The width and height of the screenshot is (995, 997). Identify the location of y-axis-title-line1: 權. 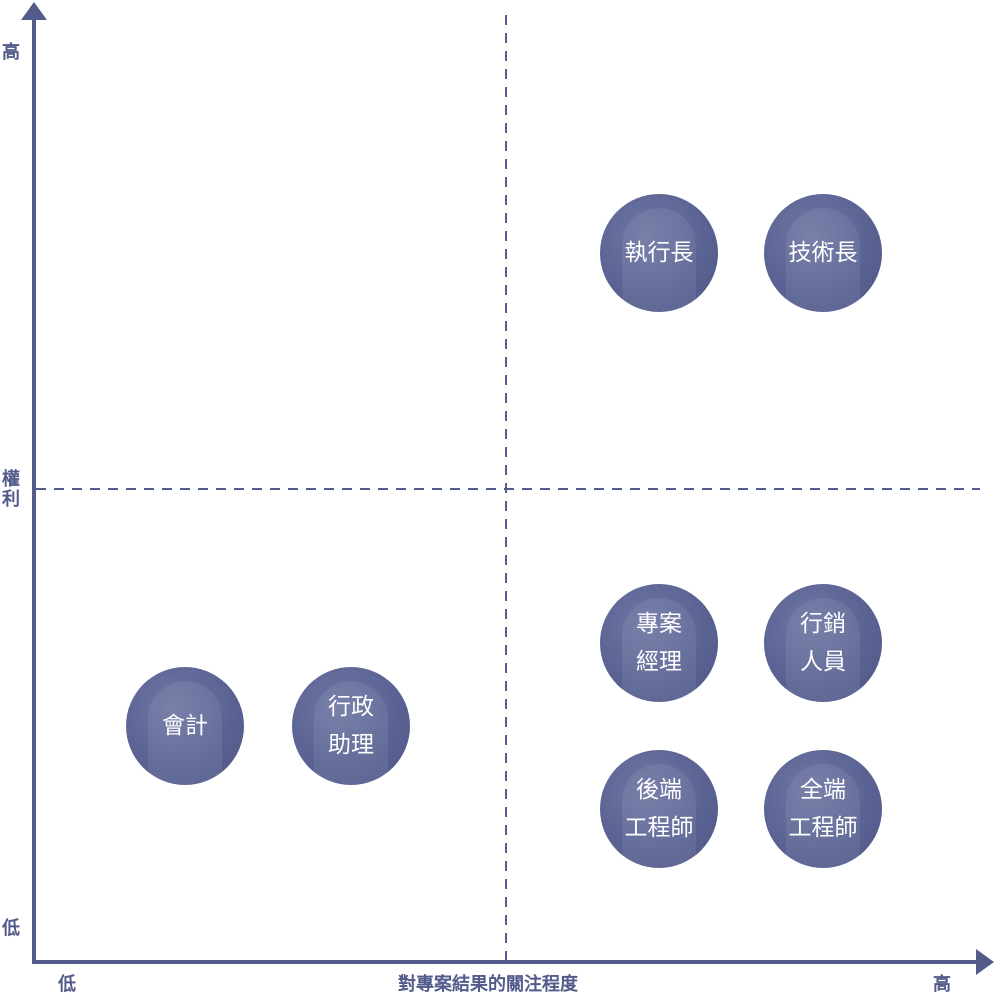
(11, 479).